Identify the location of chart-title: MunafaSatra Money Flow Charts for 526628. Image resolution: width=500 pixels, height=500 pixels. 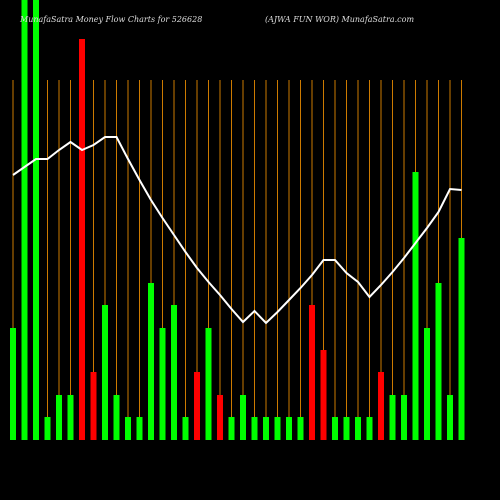
(110, 19).